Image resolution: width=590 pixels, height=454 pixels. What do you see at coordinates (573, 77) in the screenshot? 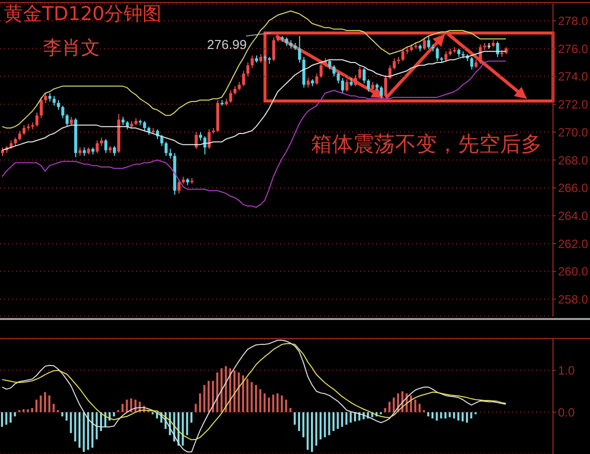
I see `y-tick-label: 274.0` at bounding box center [573, 77].